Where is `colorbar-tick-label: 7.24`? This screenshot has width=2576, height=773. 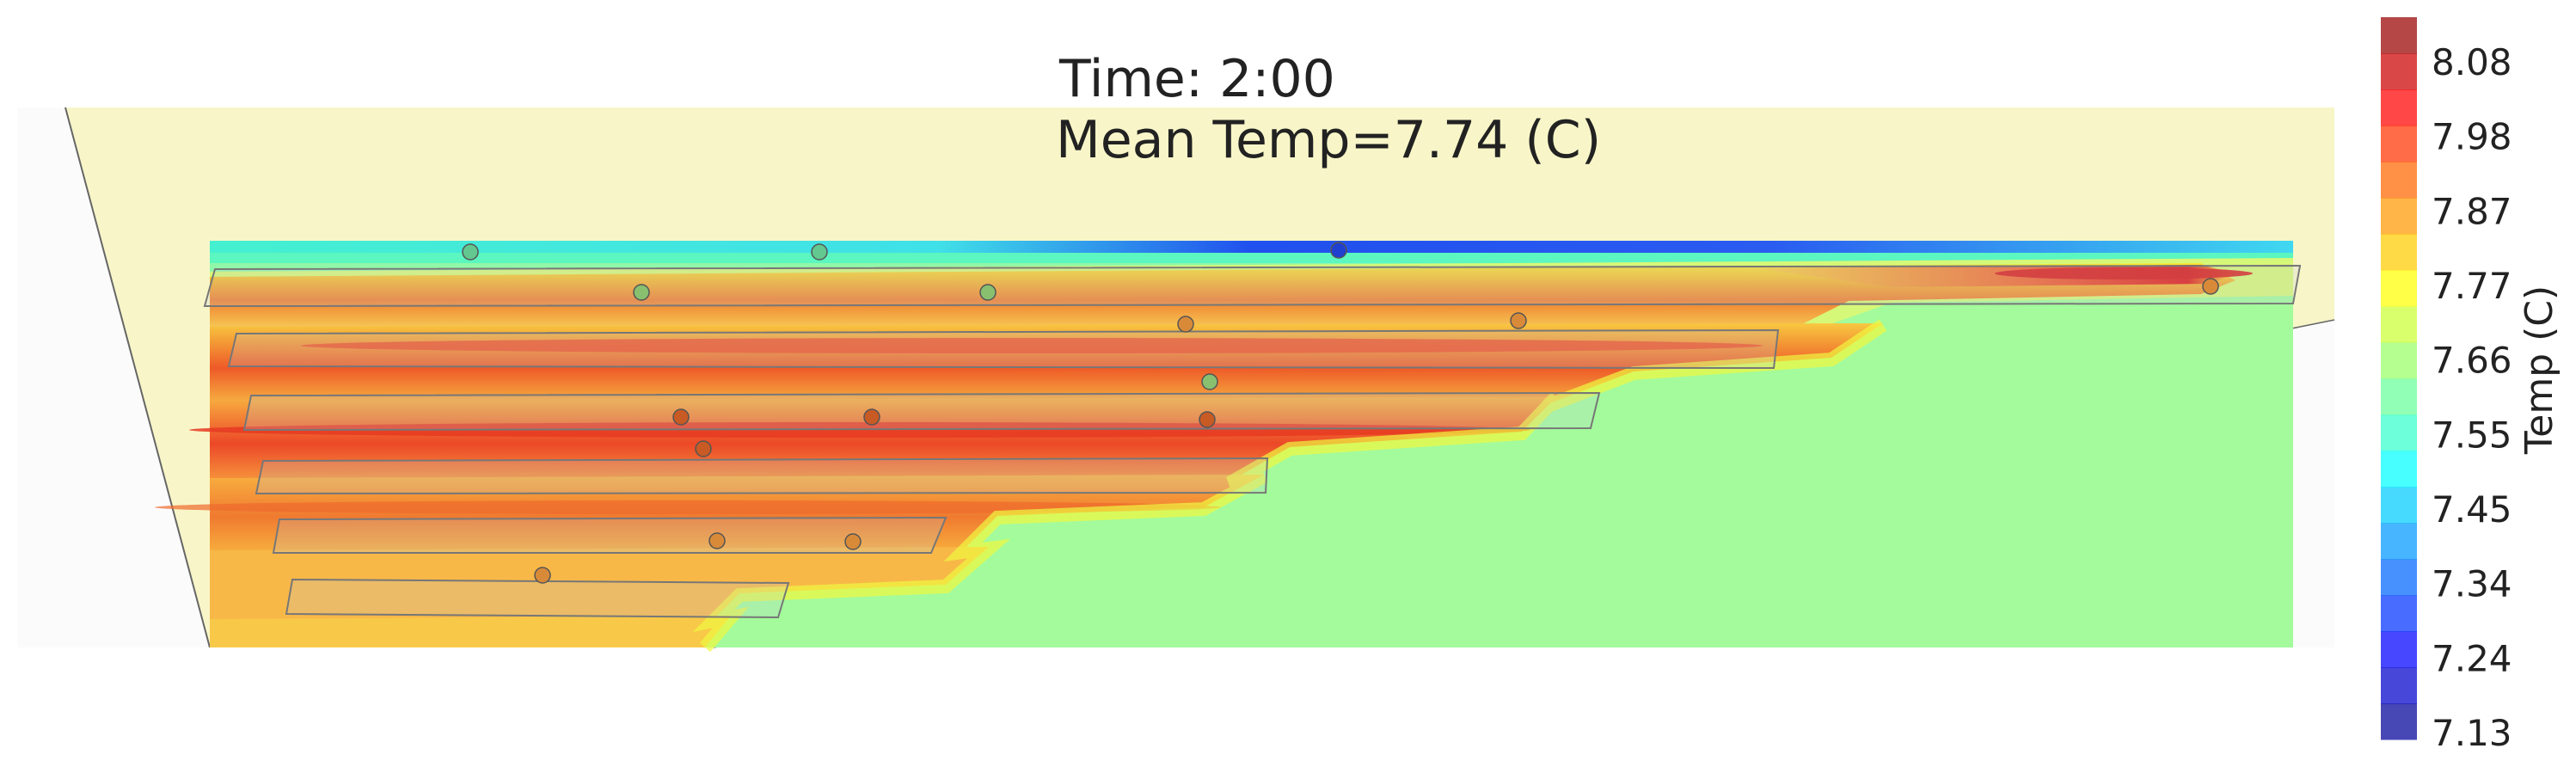 colorbar-tick-label: 7.24 is located at coordinates (2472, 658).